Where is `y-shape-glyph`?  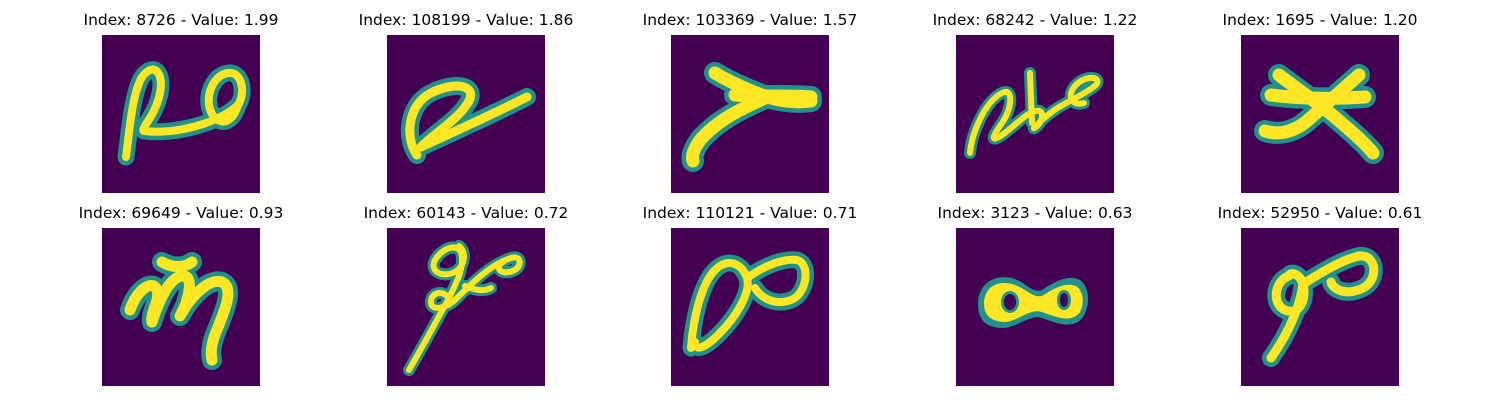 y-shape-glyph is located at coordinates (750, 114).